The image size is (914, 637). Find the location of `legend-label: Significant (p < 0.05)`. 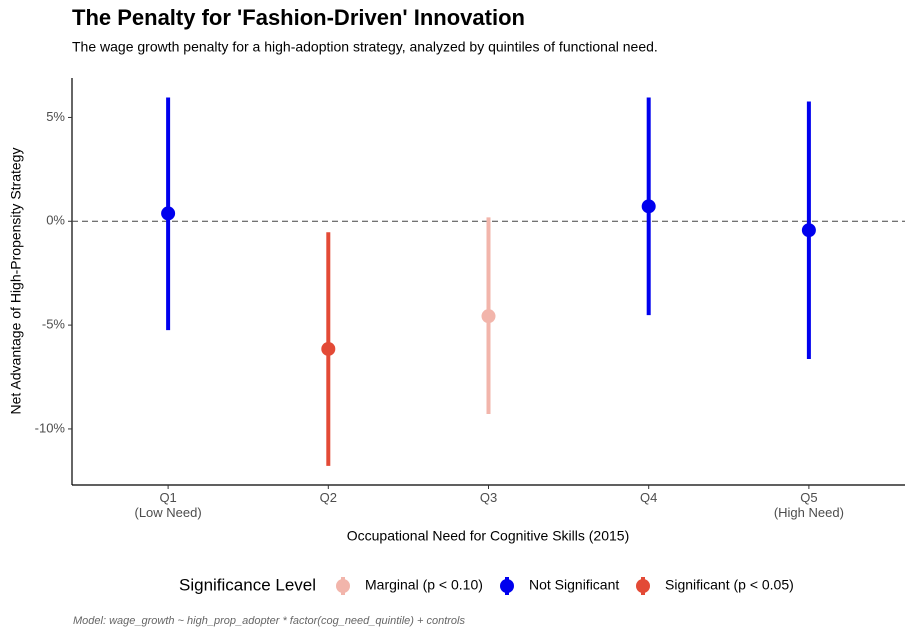

legend-label: Significant (p < 0.05) is located at coordinates (729, 585).